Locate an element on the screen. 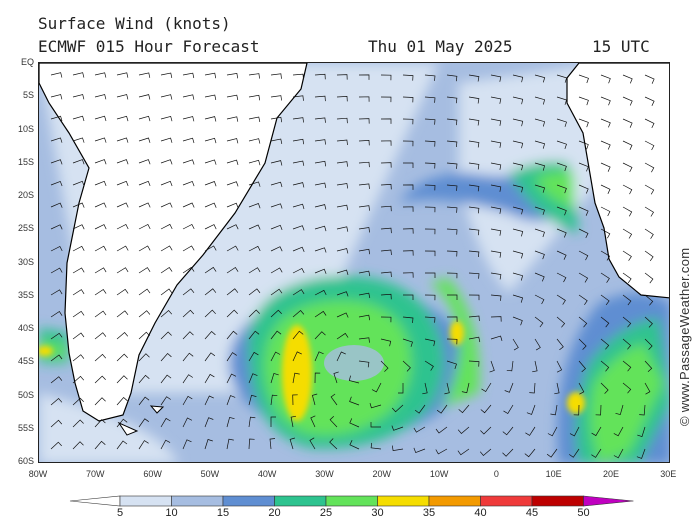 The height and width of the screenshot is (525, 700). lat-label: 50S is located at coordinates (25, 394).